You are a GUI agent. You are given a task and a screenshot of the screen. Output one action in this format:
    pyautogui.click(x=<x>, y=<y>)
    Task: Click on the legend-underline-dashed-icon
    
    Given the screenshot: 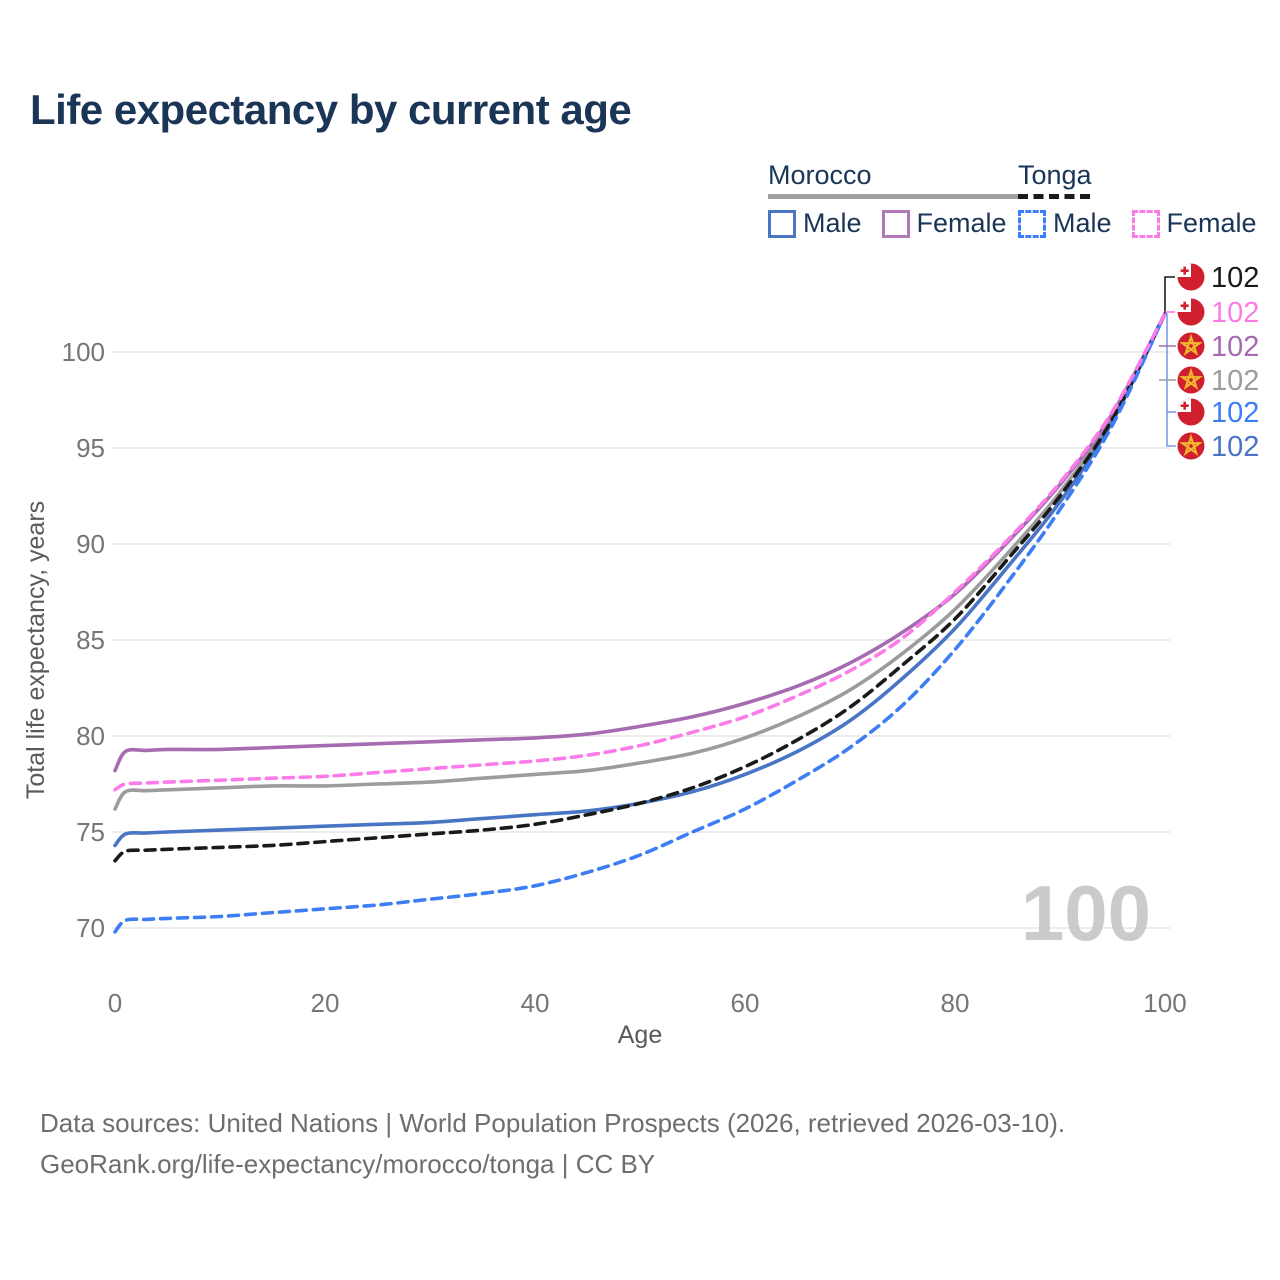 What is the action you would take?
    pyautogui.click(x=1054, y=196)
    